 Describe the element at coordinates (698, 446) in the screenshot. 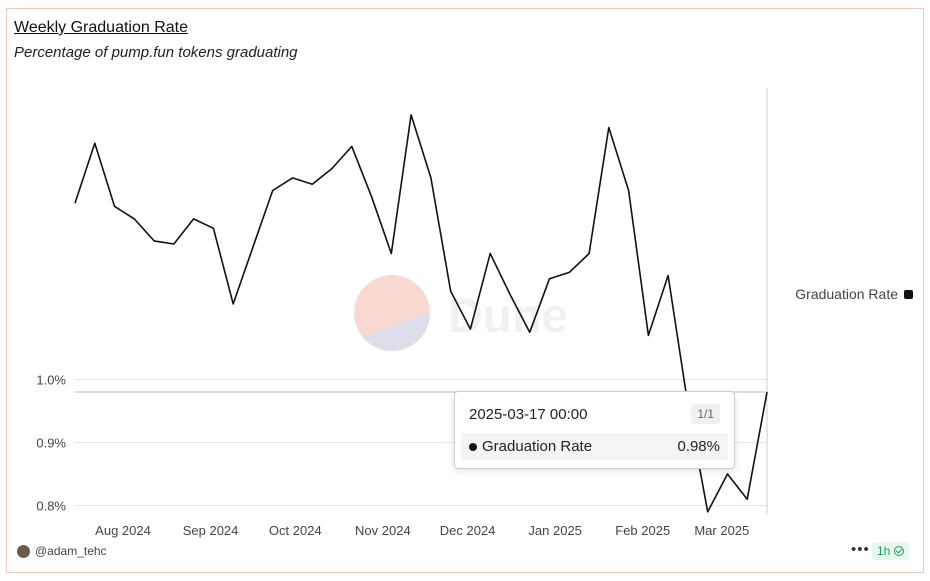

I see `tooltip-value: 0.98%` at that location.